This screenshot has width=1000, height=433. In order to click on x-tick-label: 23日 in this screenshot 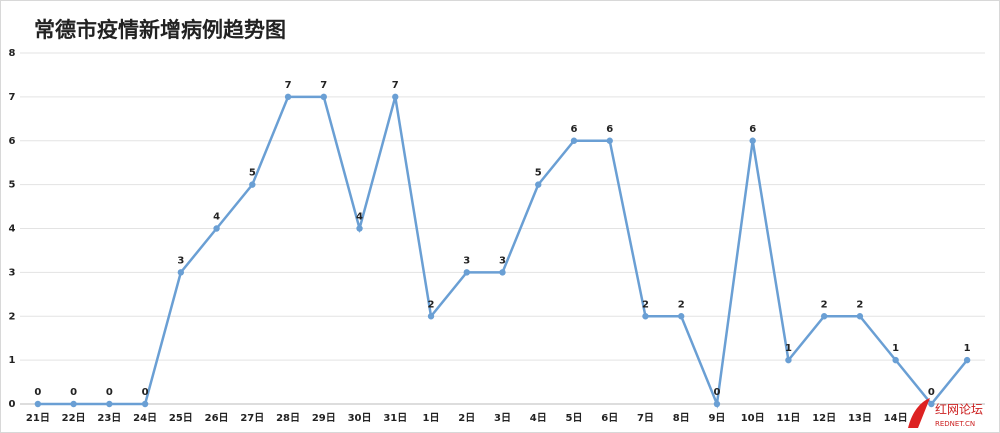, I will do `click(109, 418)`.